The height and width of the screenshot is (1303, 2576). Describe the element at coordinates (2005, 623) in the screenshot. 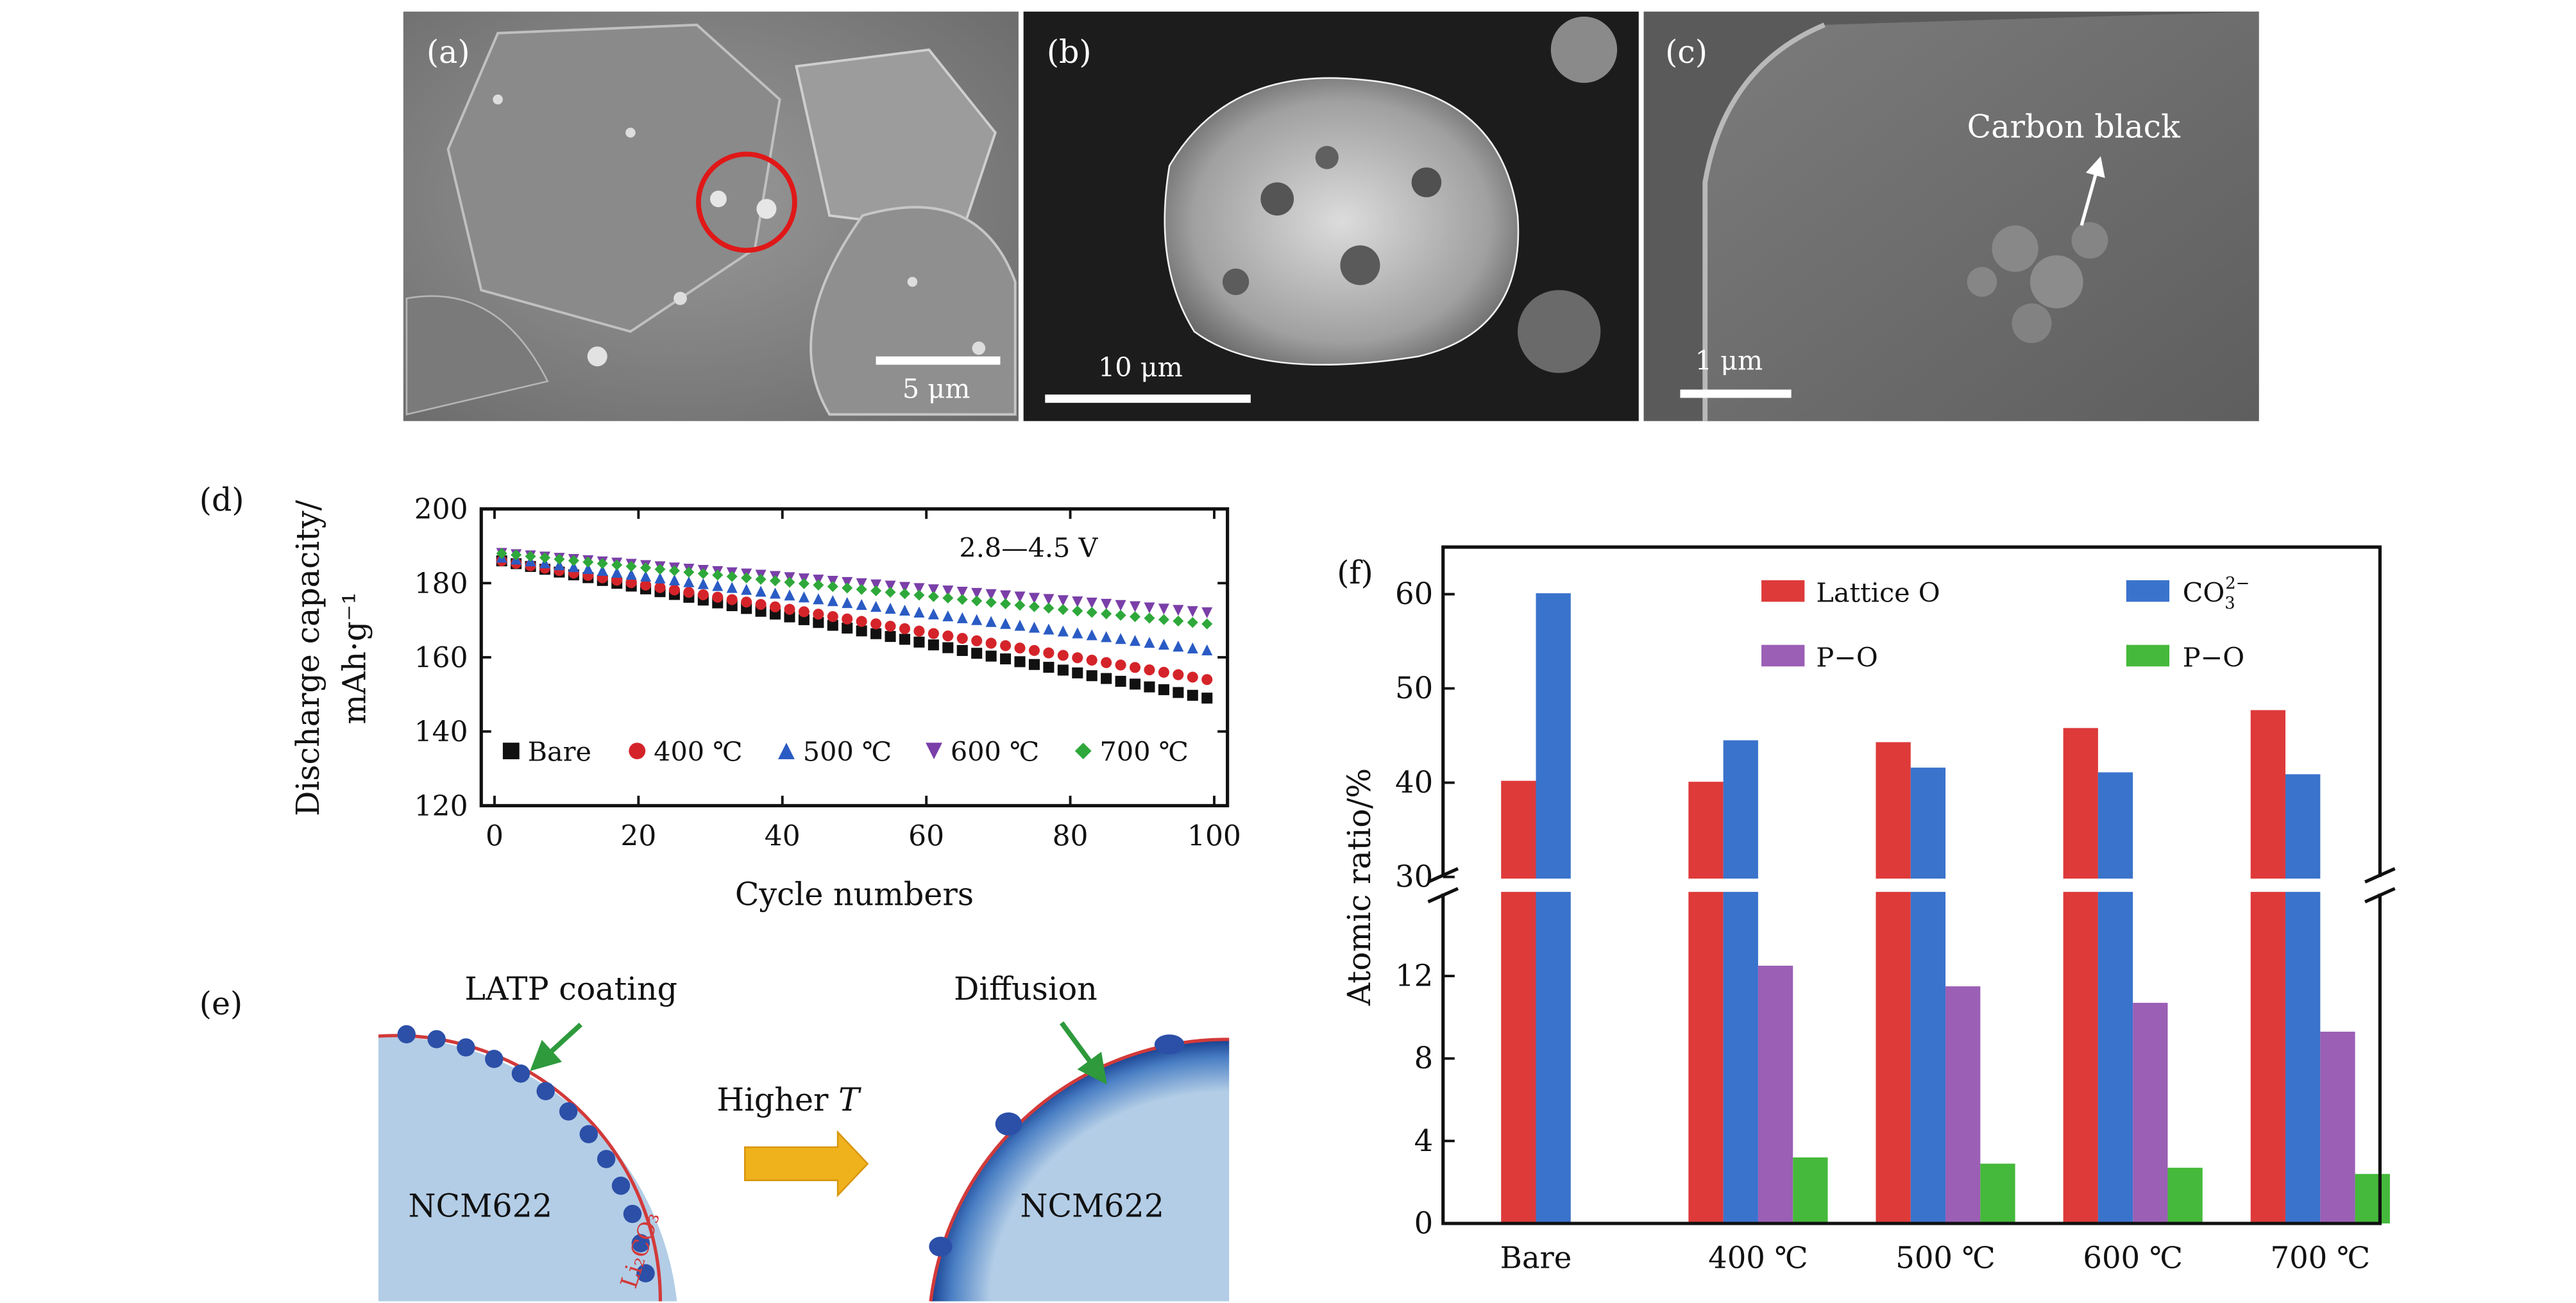

I see `chart-f-legend: Lattice O CO32− P−O P−O` at that location.